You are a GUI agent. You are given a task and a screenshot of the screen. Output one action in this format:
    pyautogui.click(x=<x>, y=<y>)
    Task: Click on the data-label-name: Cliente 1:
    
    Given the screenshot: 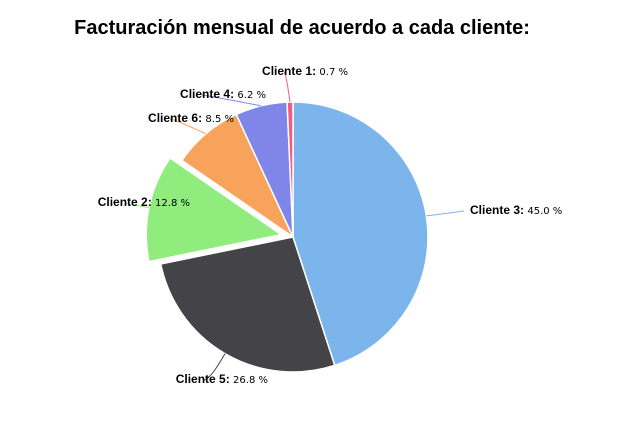 What is the action you would take?
    pyautogui.click(x=290, y=71)
    